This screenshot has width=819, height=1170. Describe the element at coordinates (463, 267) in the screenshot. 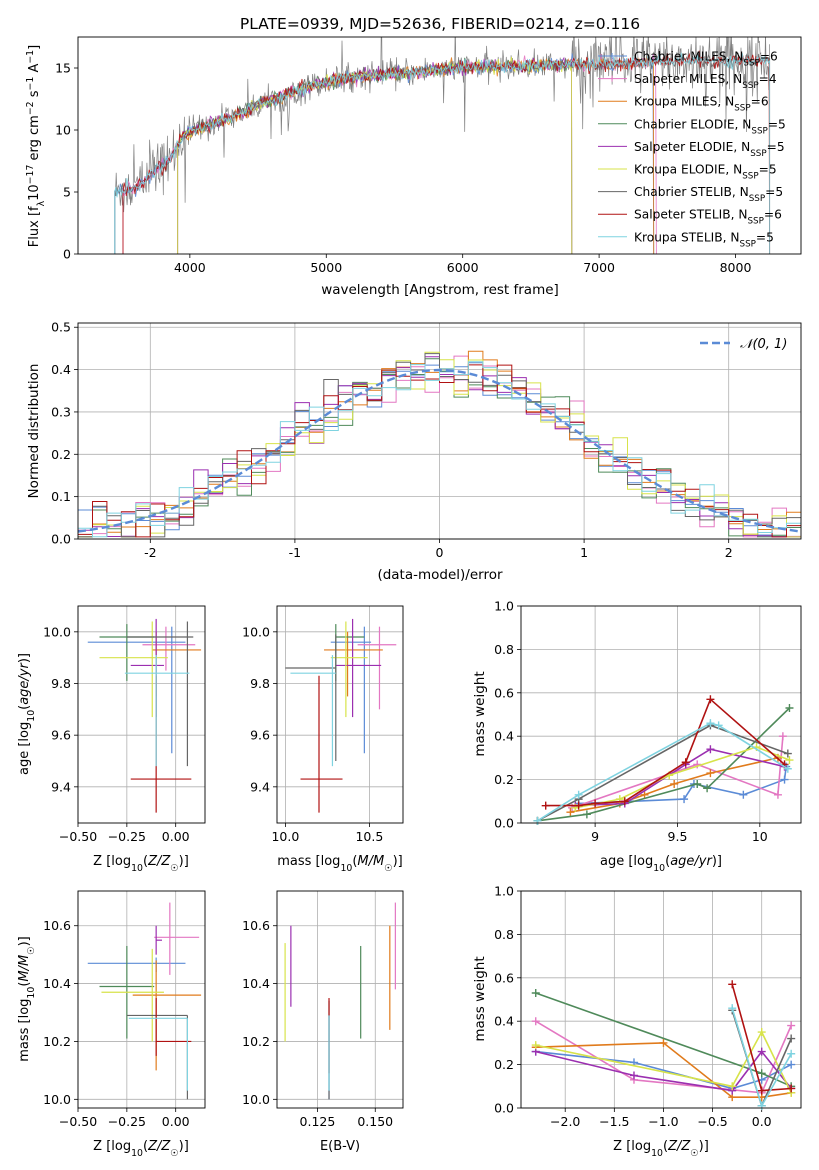

I see `x-tick-label: 6000` at that location.